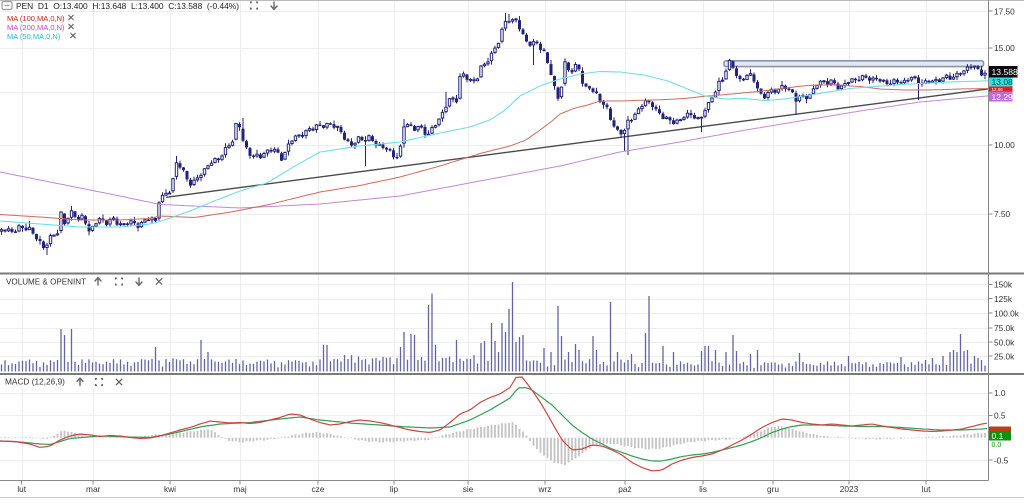 This screenshot has height=503, width=1024. I want to click on svg-text: 1.0, so click(1000, 393).